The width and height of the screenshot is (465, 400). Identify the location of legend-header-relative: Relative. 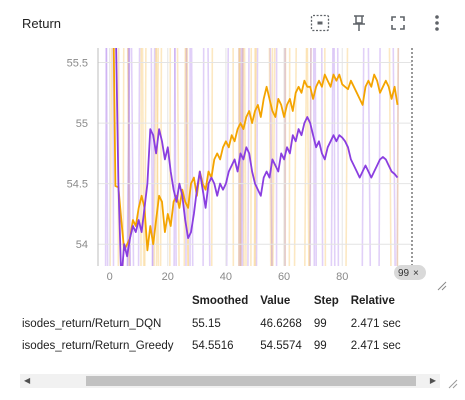
(372, 301).